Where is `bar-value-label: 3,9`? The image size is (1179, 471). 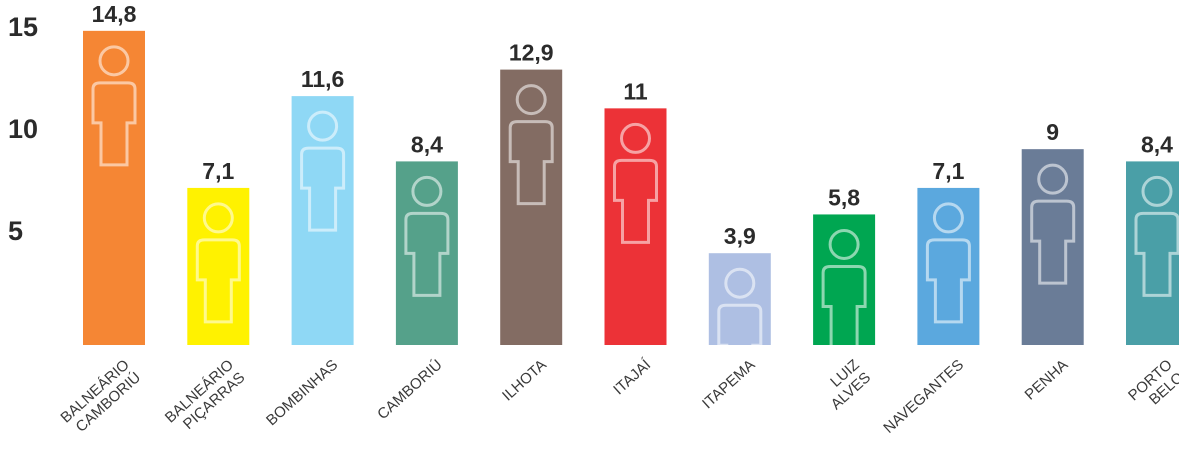 bar-value-label: 3,9 is located at coordinates (740, 236).